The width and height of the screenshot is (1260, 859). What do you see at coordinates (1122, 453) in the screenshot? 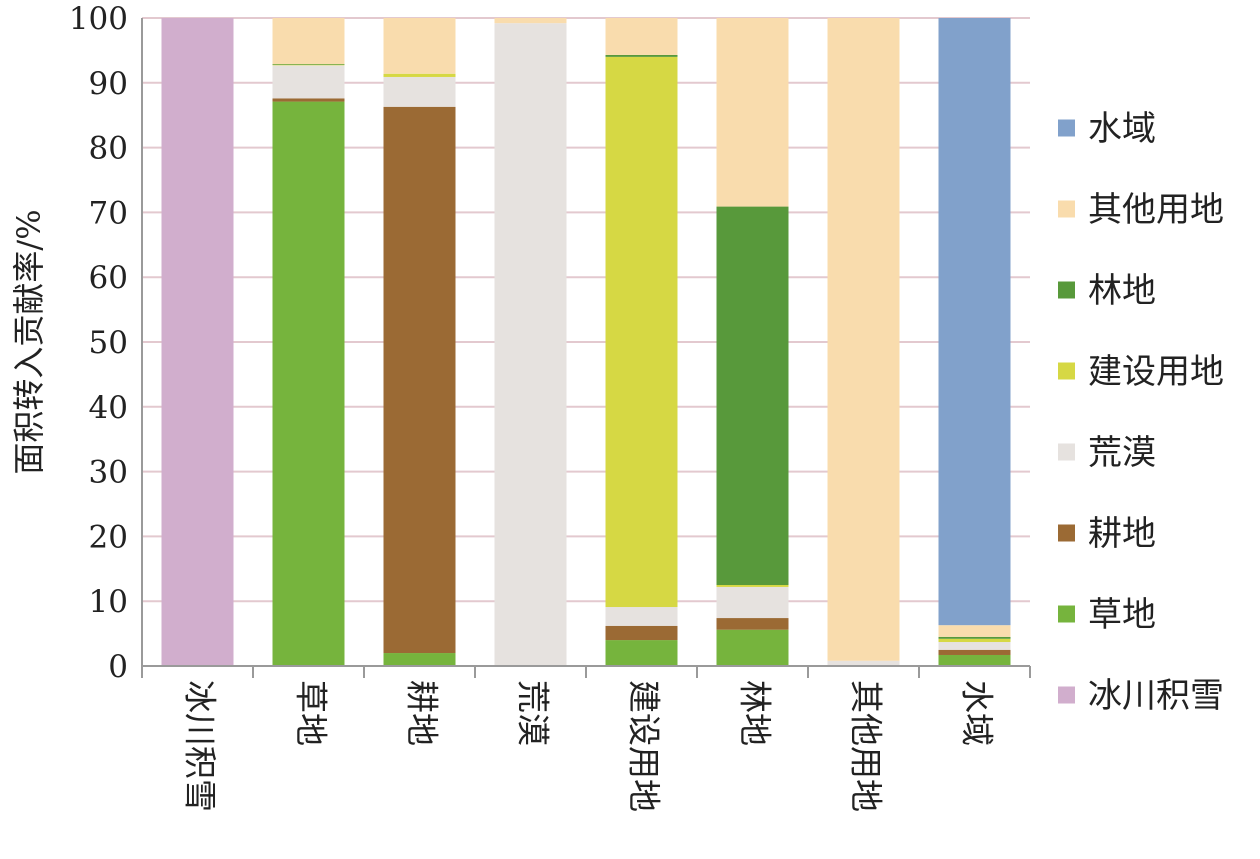
I see `legend-label: 荒漠` at bounding box center [1122, 453].